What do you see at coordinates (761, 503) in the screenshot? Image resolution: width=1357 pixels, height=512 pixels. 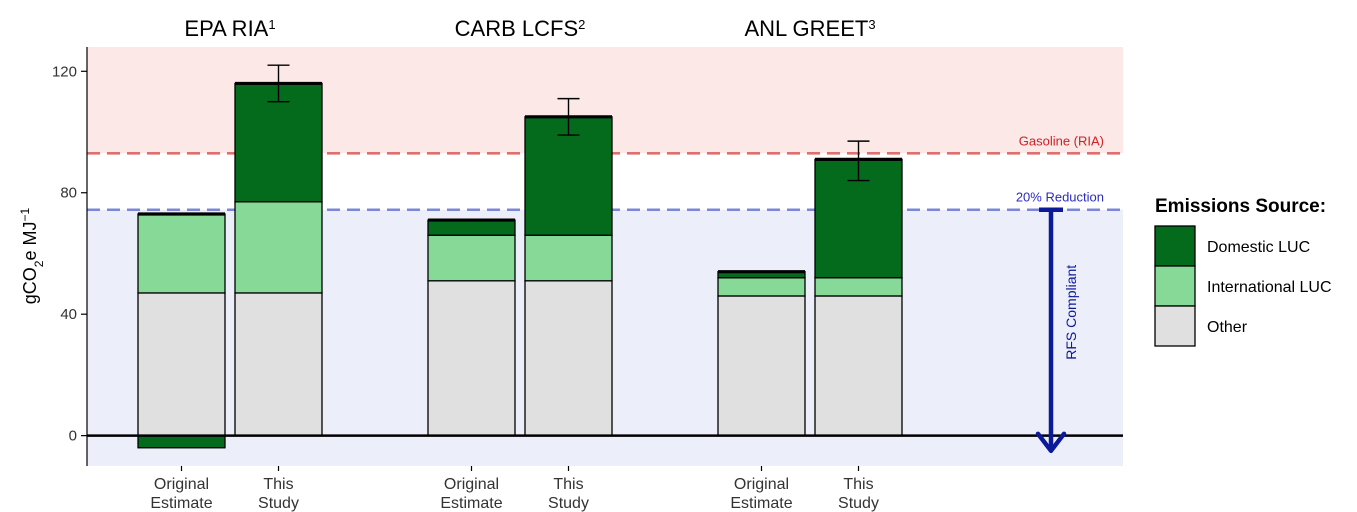 I see `x-tick-label-anl-greet-0-1: Estimate` at bounding box center [761, 503].